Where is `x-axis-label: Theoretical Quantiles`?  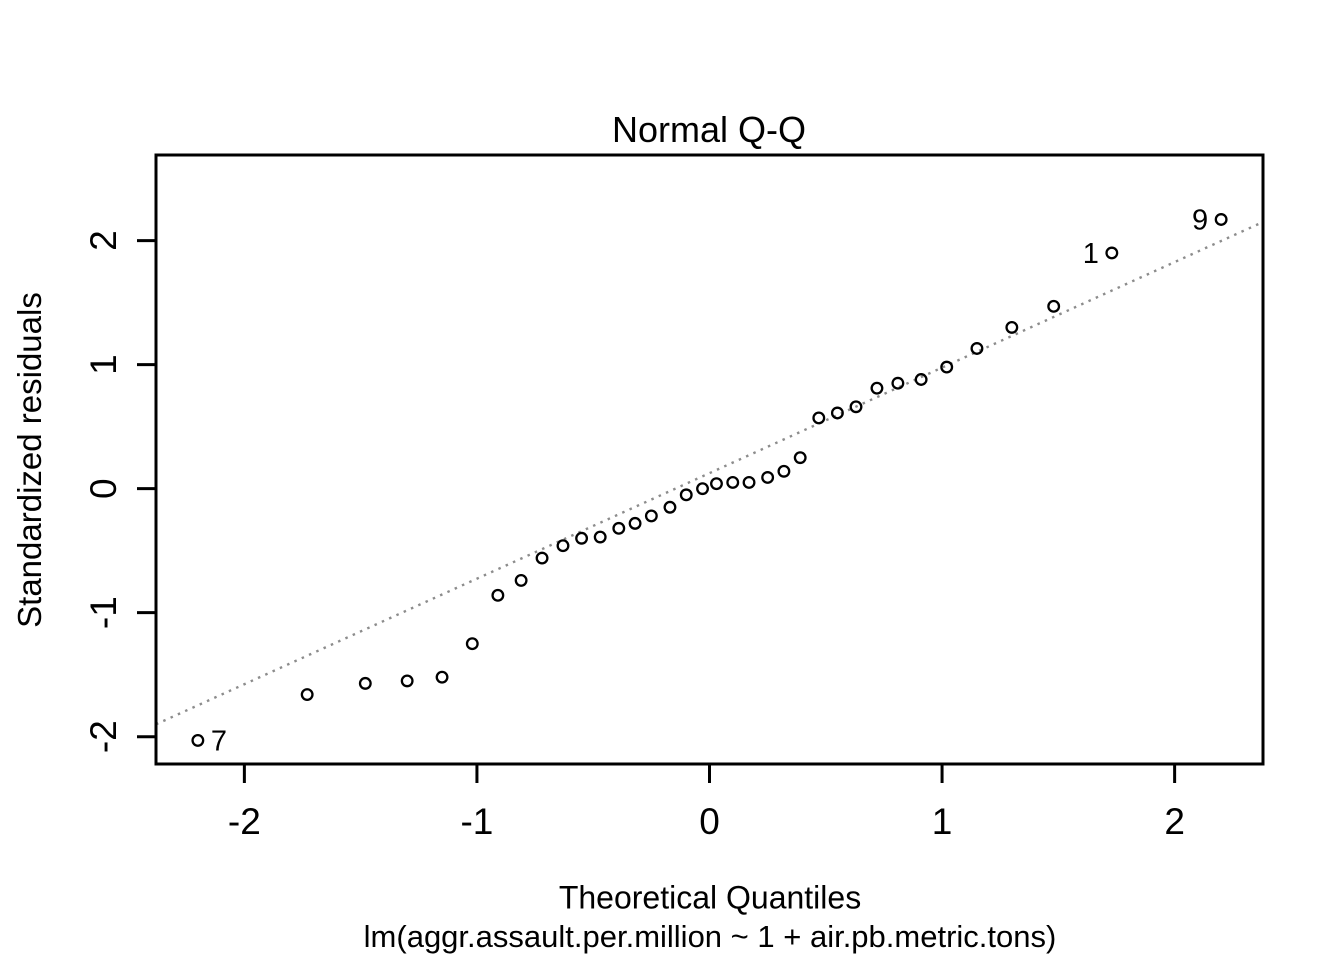
x-axis-label: Theoretical Quantiles is located at coordinates (710, 897).